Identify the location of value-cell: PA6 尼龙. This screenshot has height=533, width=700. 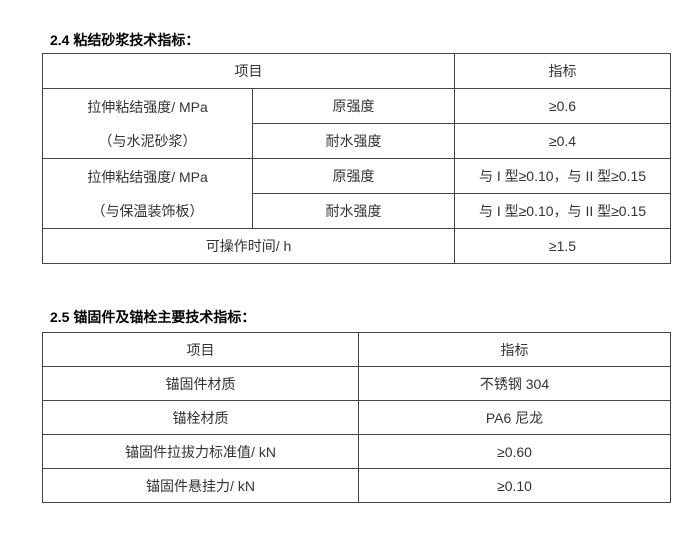
(514, 417).